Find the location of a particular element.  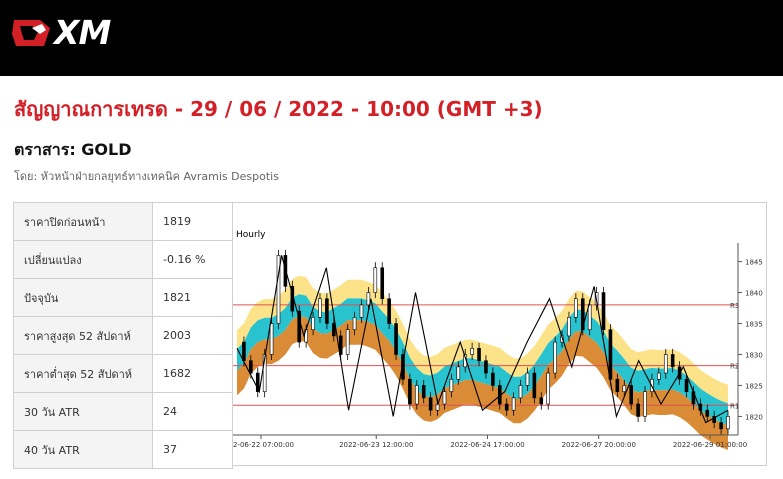

instrument-label: ตราสาร: GOLD is located at coordinates (73, 149).